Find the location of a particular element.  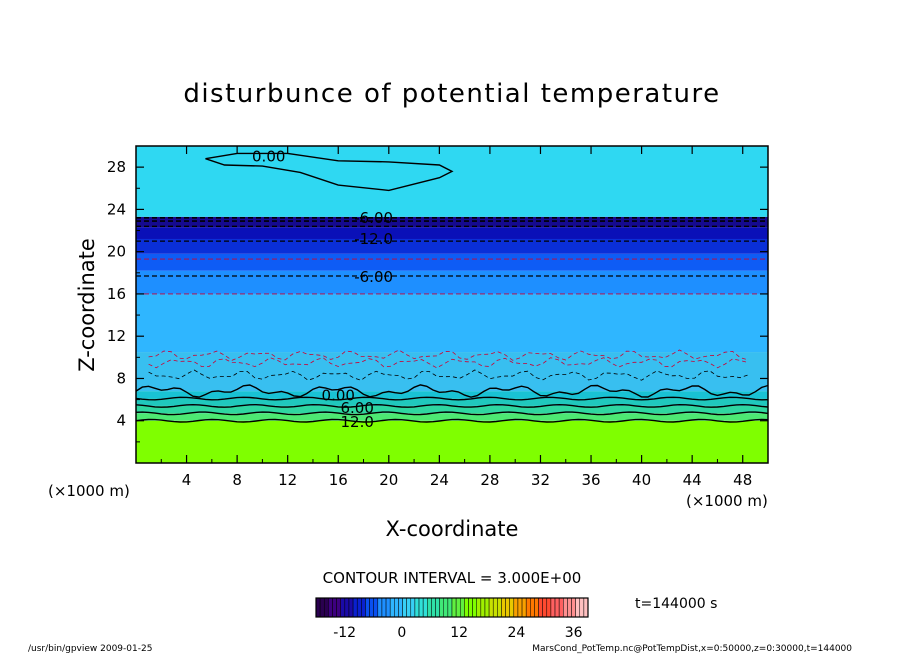

contour-label-4: 0.00 is located at coordinates (338, 395).